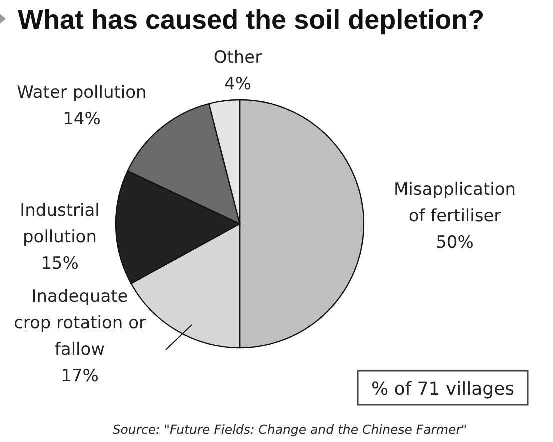  What do you see at coordinates (60, 264) in the screenshot?
I see `data-label: 15%` at bounding box center [60, 264].